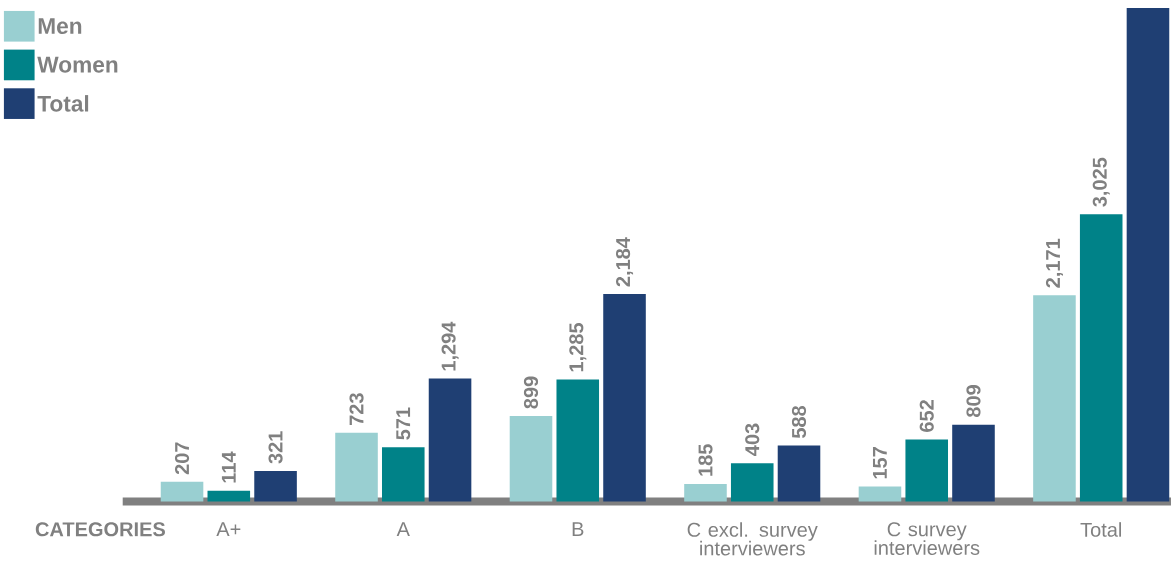 The image size is (1171, 581). I want to click on data-label: 321, so click(275, 447).